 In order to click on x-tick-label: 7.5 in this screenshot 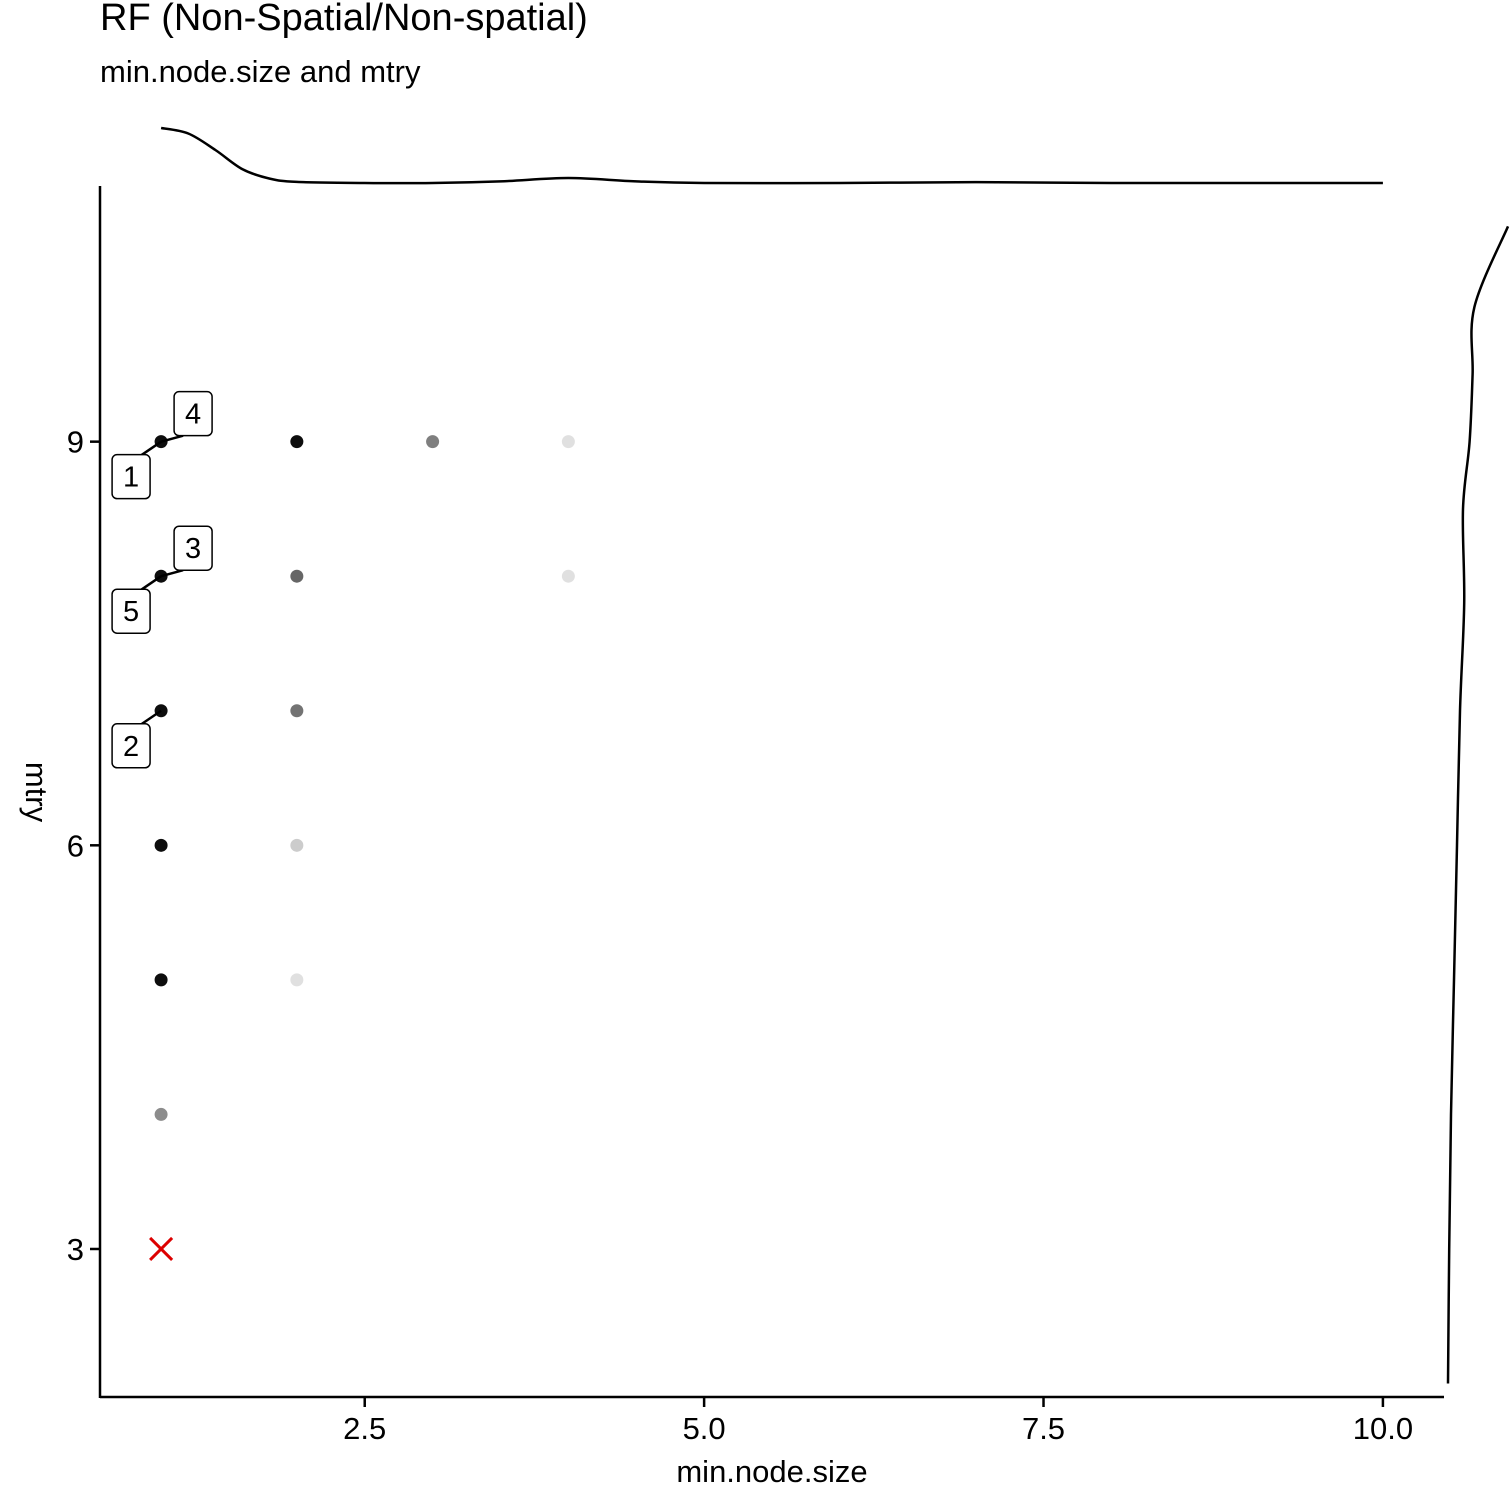, I will do `click(1043, 1428)`.